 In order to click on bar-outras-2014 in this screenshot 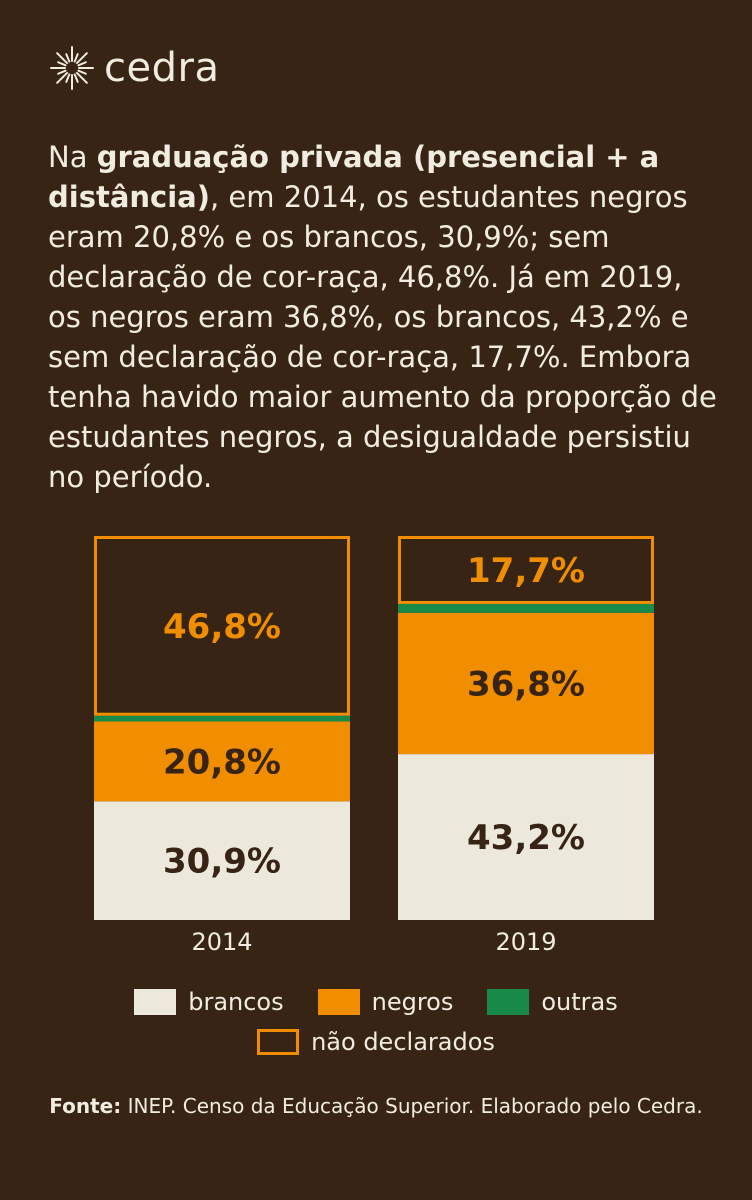, I will do `click(222, 718)`.